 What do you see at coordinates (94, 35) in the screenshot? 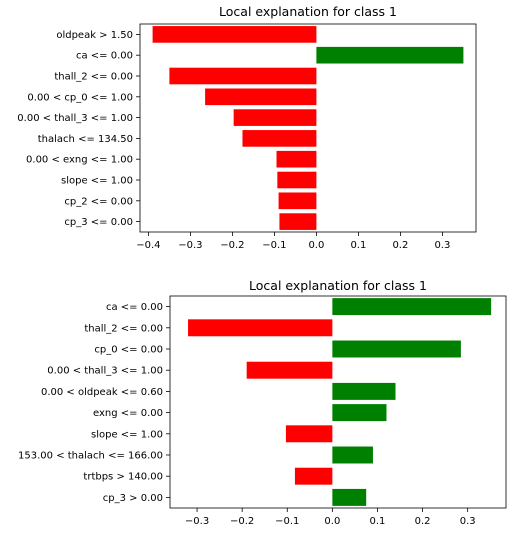
I see `y-tick-label: oldpeak > 1.50` at bounding box center [94, 35].